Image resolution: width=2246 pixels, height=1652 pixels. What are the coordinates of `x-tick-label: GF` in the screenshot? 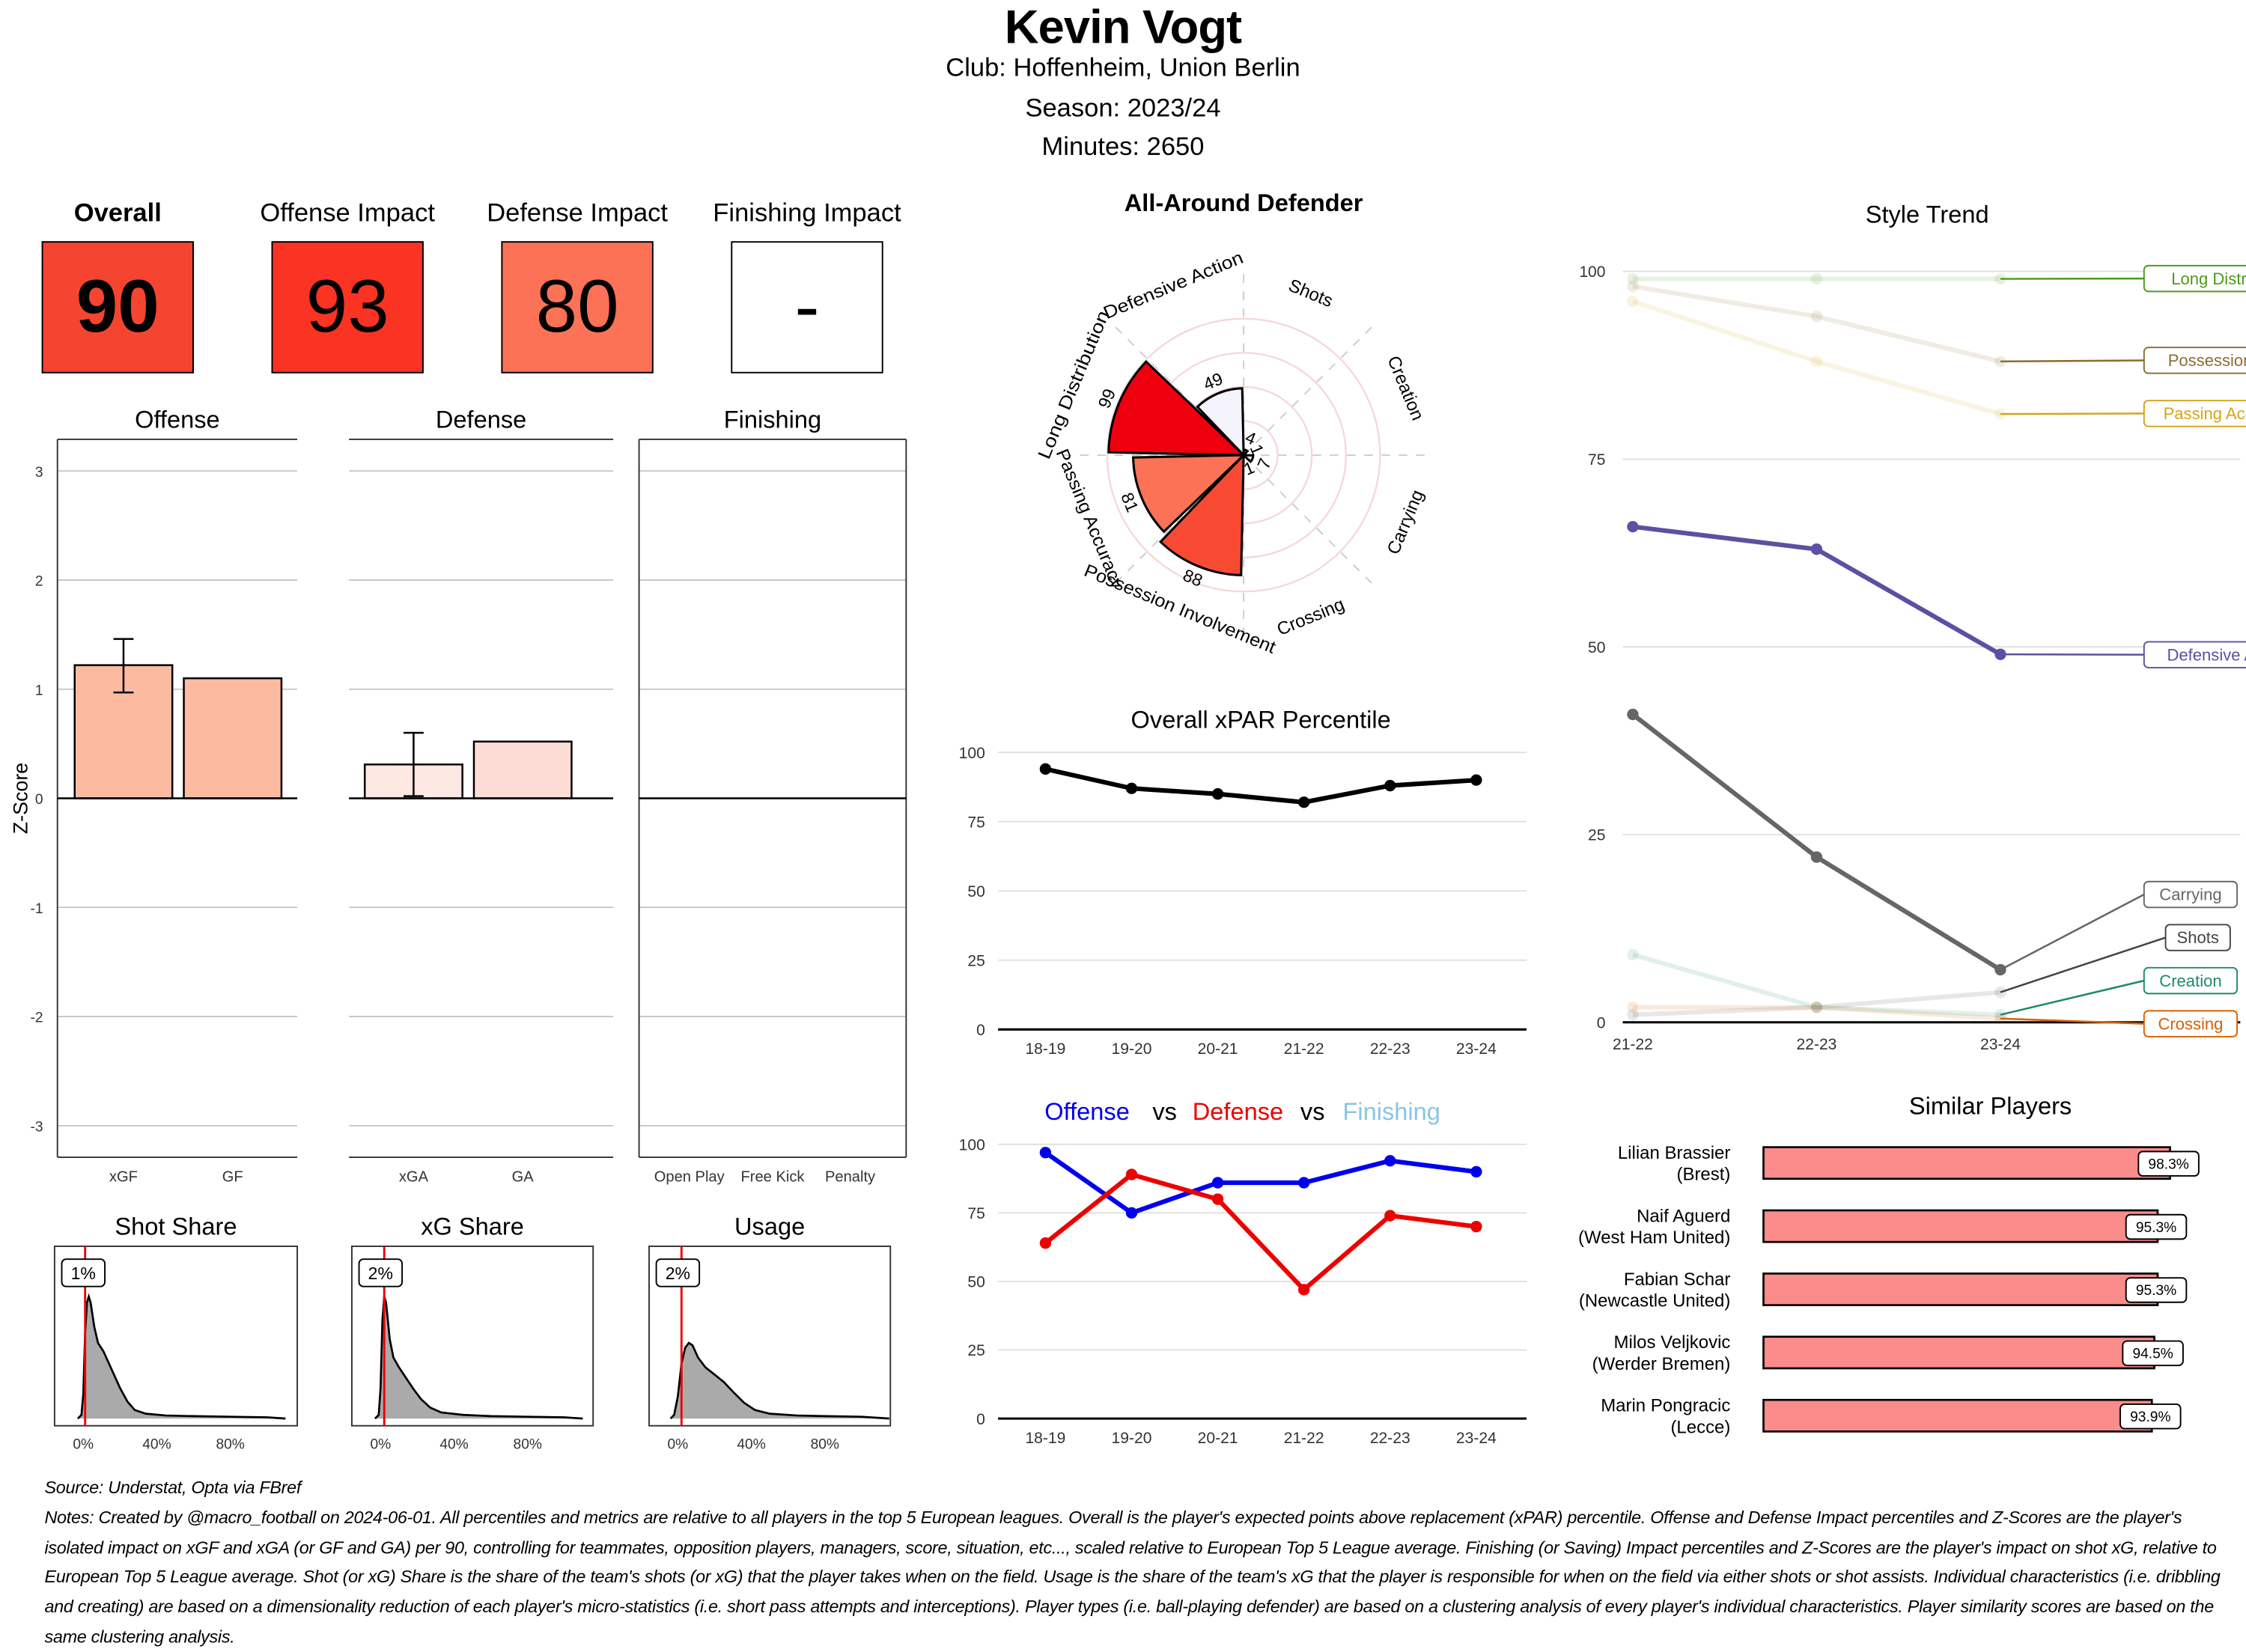 It's located at (232, 1177).